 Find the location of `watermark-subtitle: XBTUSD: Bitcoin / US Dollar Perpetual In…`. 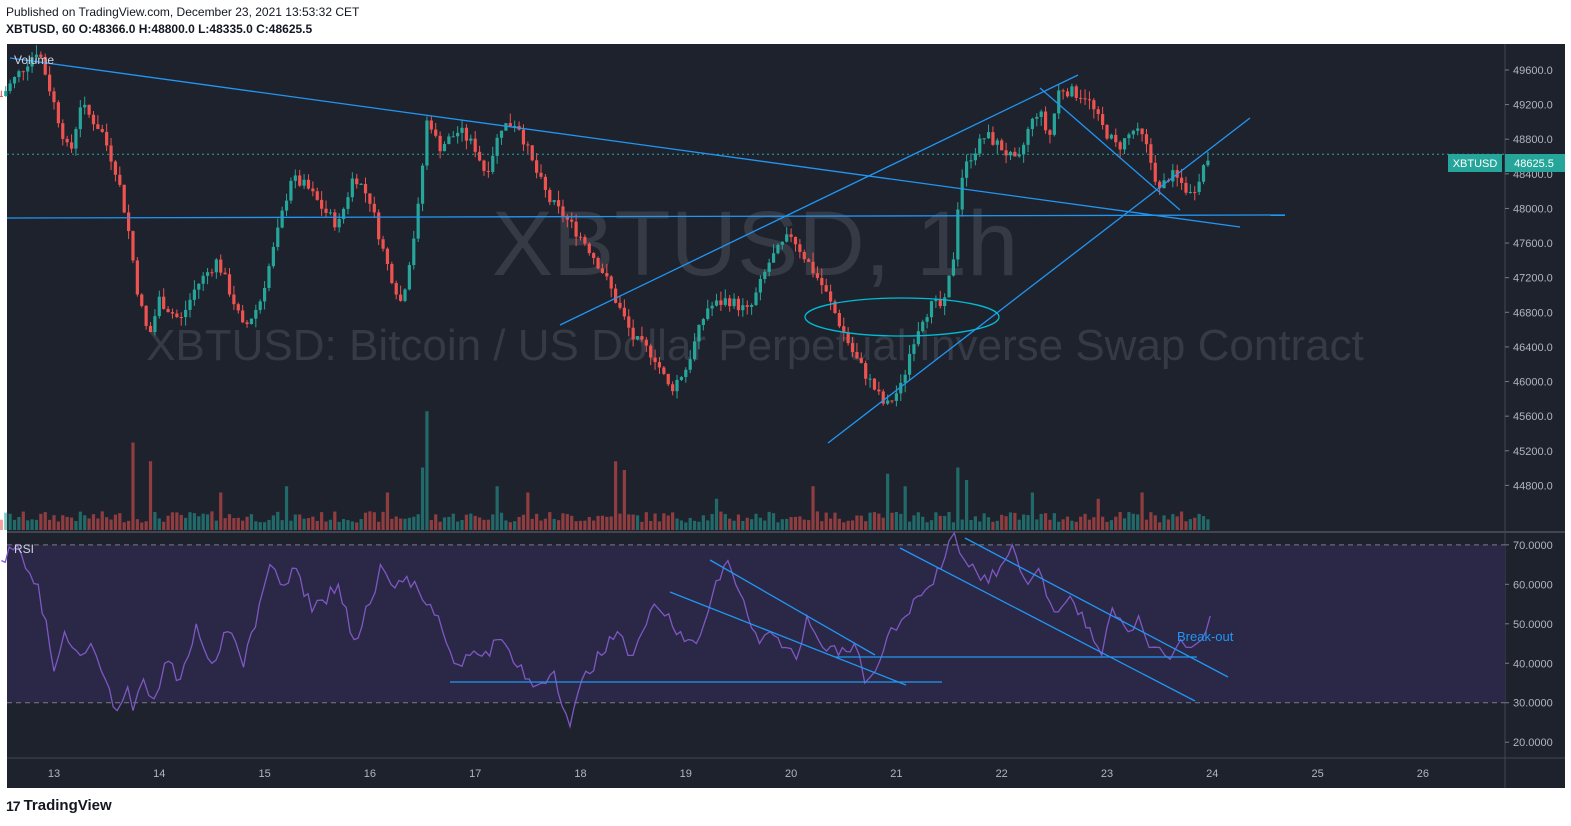

watermark-subtitle: XBTUSD: Bitcoin / US Dollar Perpetual In… is located at coordinates (755, 345).